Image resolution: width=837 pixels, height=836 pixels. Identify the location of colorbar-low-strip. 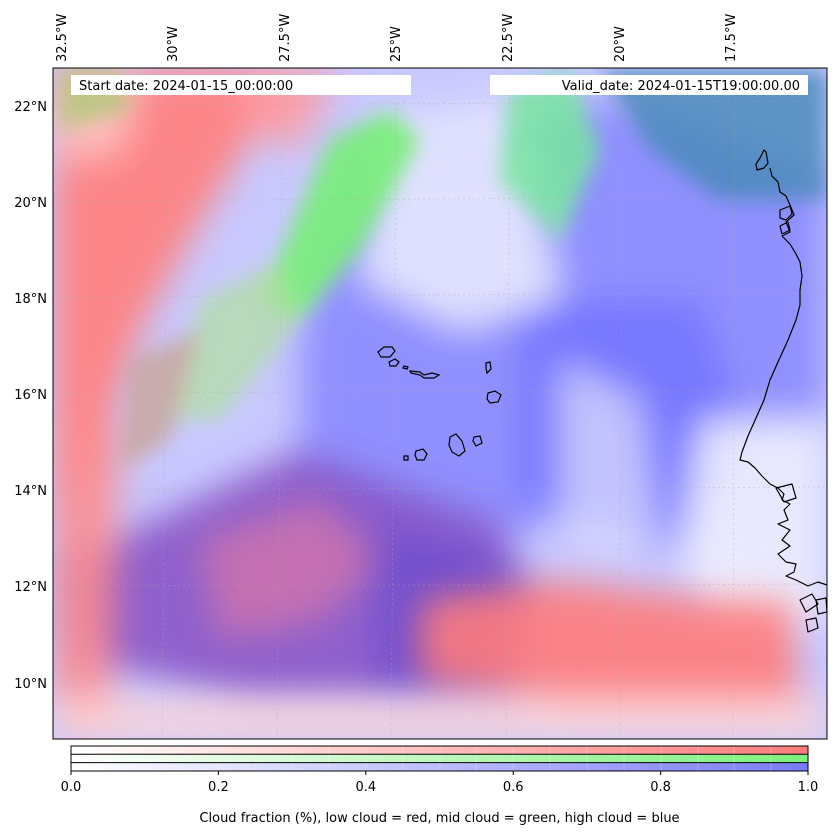
(439, 750).